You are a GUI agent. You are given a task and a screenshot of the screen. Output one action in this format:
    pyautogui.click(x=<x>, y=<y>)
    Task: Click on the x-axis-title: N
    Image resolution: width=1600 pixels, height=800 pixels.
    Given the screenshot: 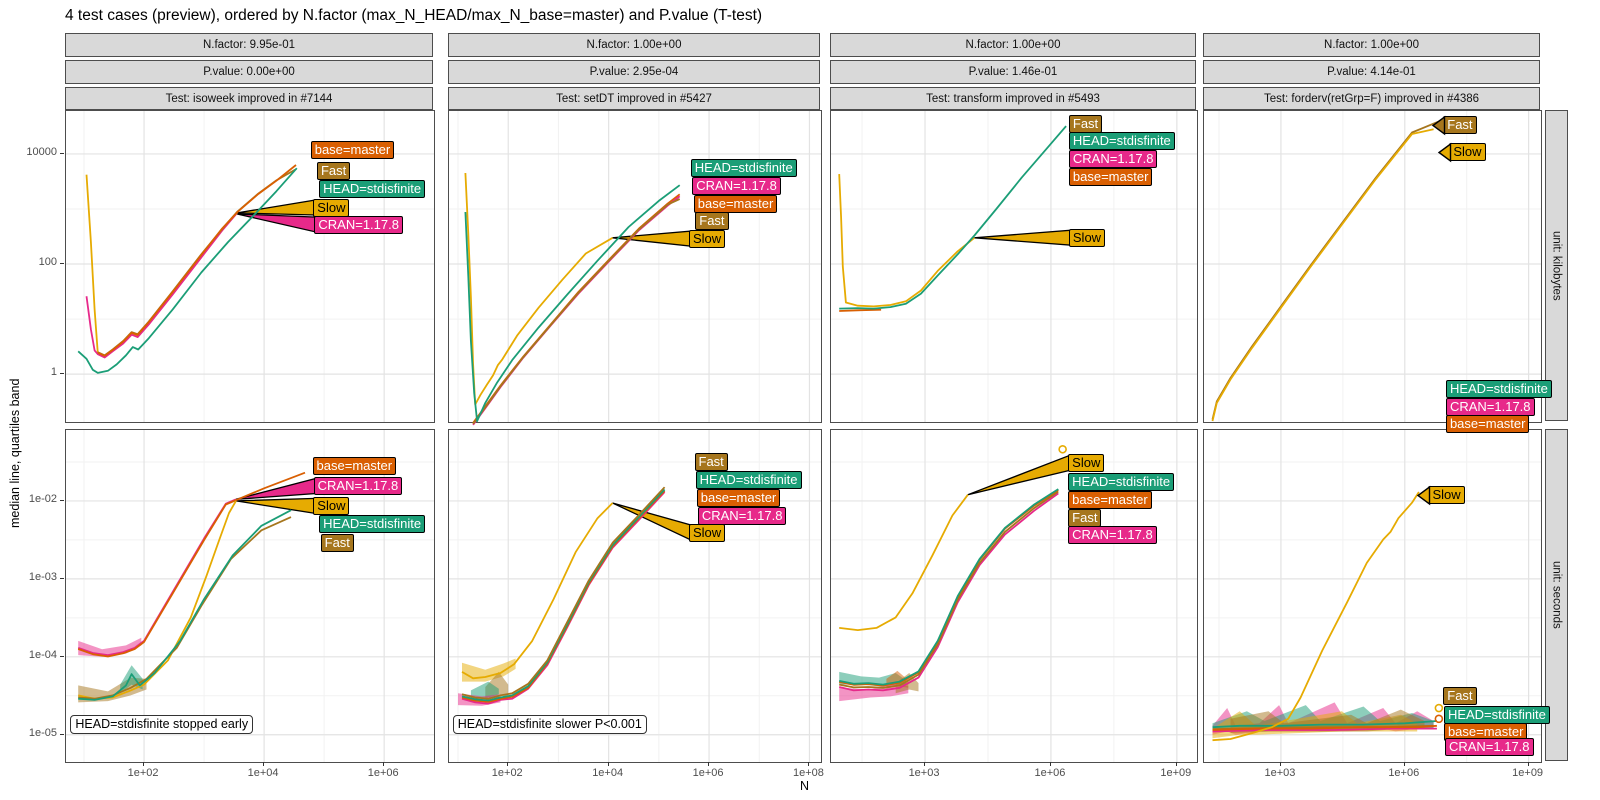 What is the action you would take?
    pyautogui.click(x=805, y=786)
    